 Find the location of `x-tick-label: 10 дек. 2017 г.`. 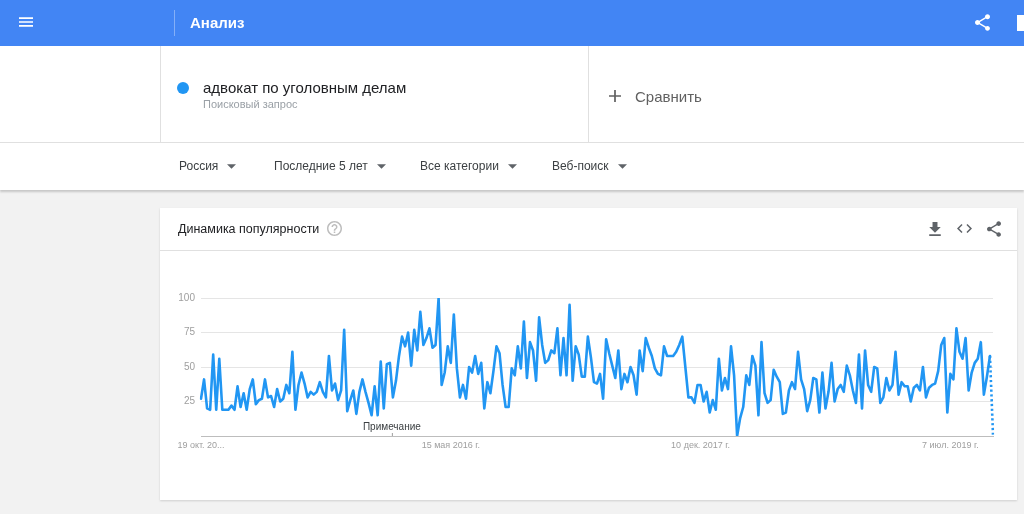

x-tick-label: 10 дек. 2017 г. is located at coordinates (701, 444).